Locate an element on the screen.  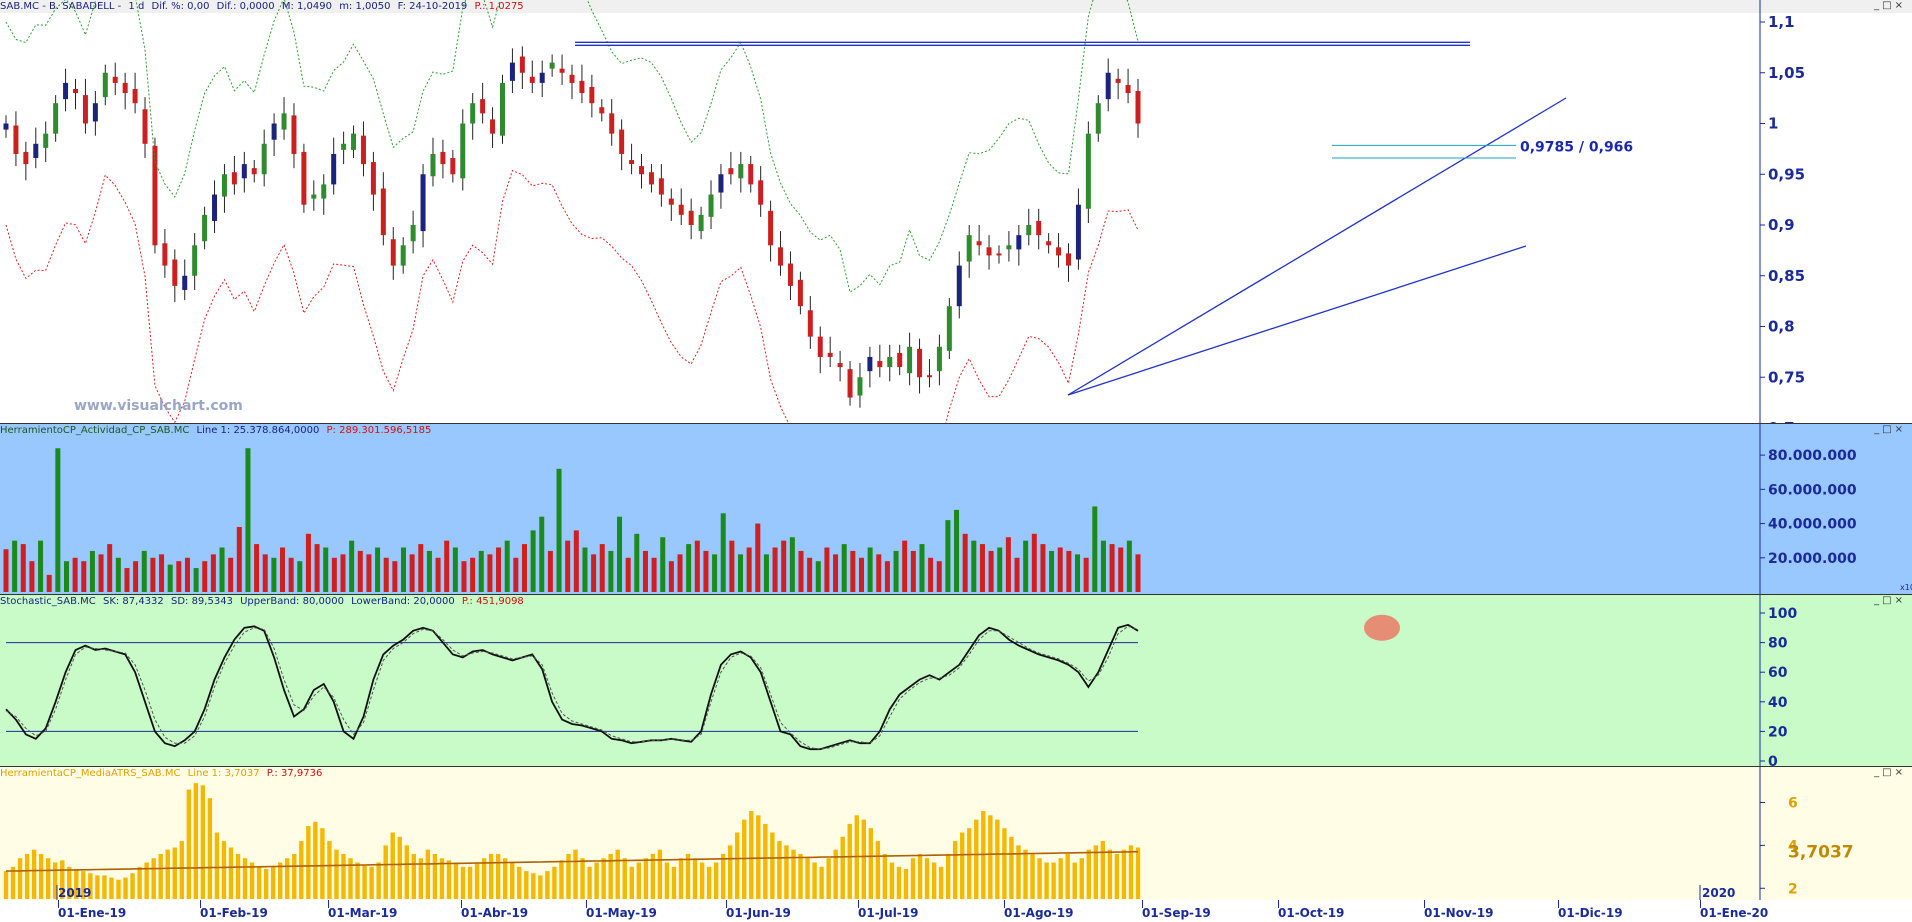
stoch-y-tick-label: 0 is located at coordinates (1773, 760).